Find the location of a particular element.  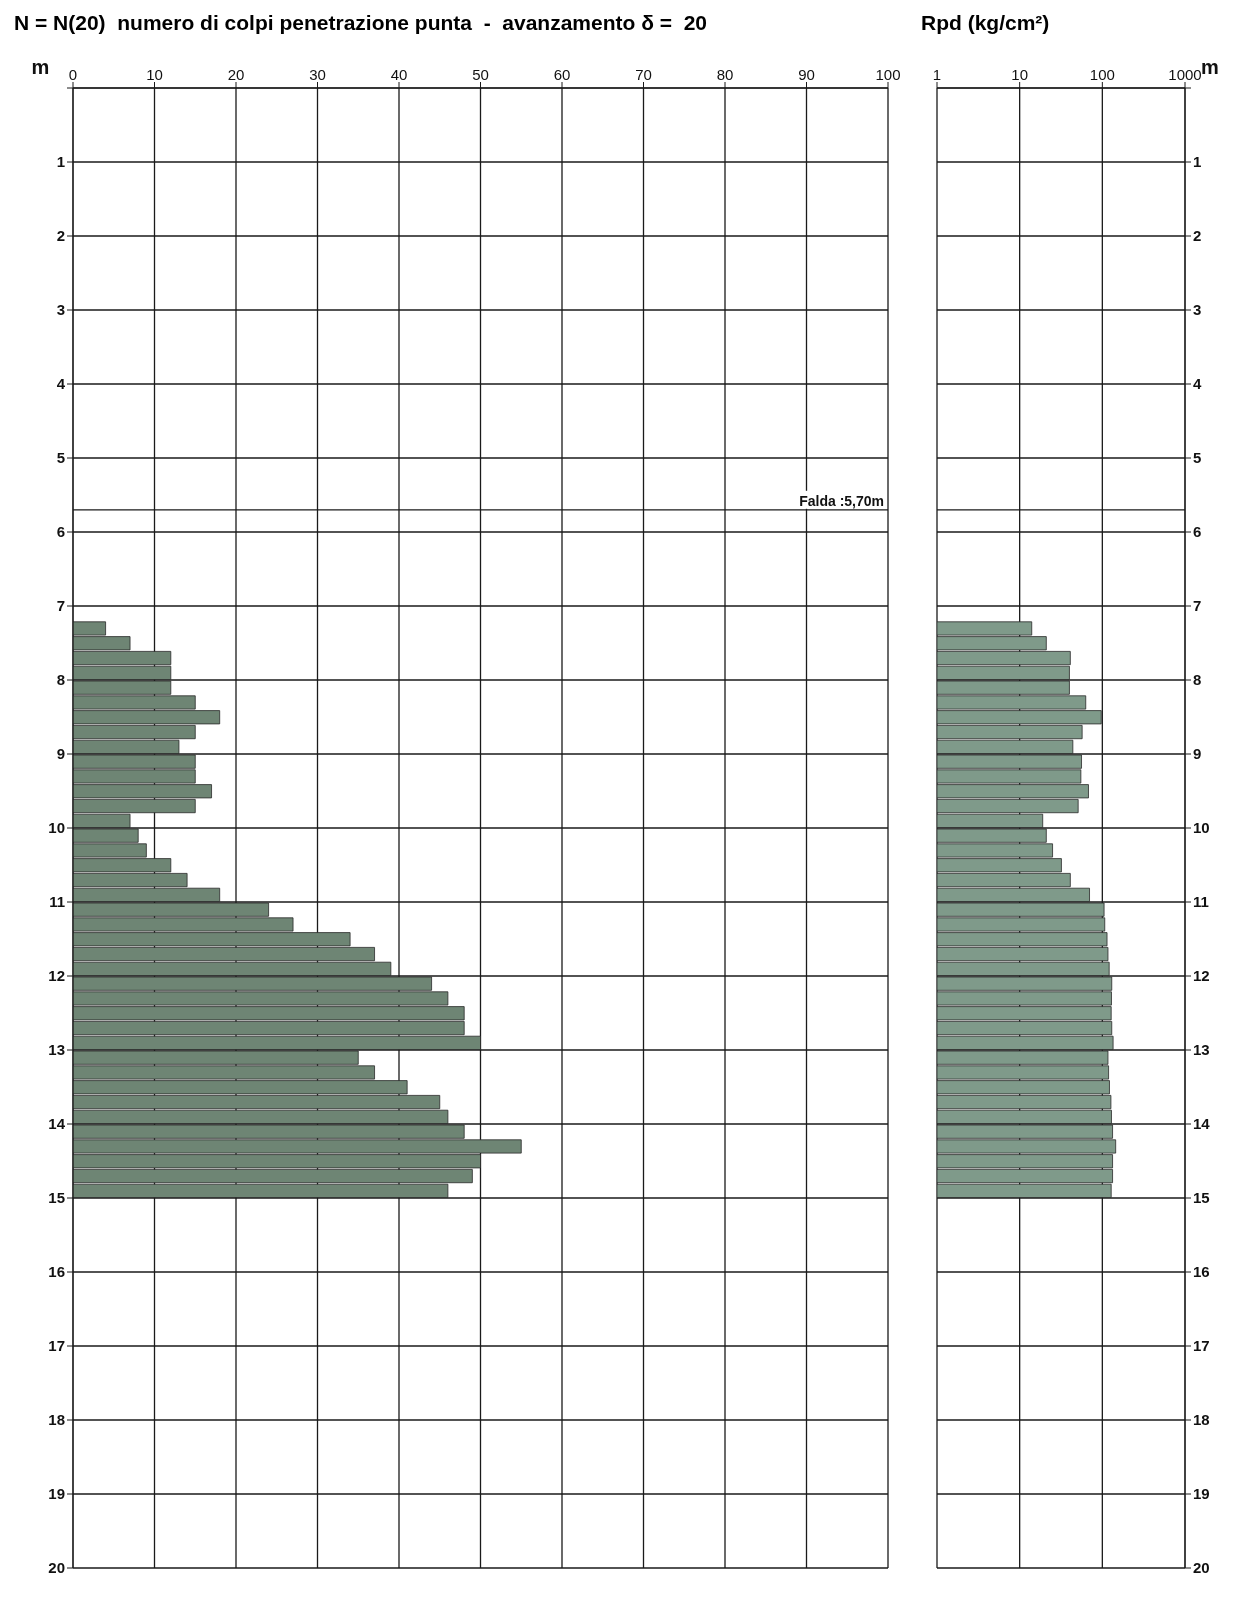

x-tick-label: 30 is located at coordinates (317, 74).